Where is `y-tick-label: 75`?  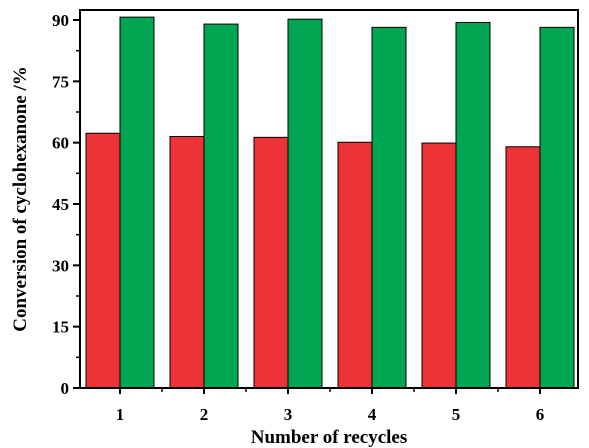 y-tick-label: 75 is located at coordinates (60, 81).